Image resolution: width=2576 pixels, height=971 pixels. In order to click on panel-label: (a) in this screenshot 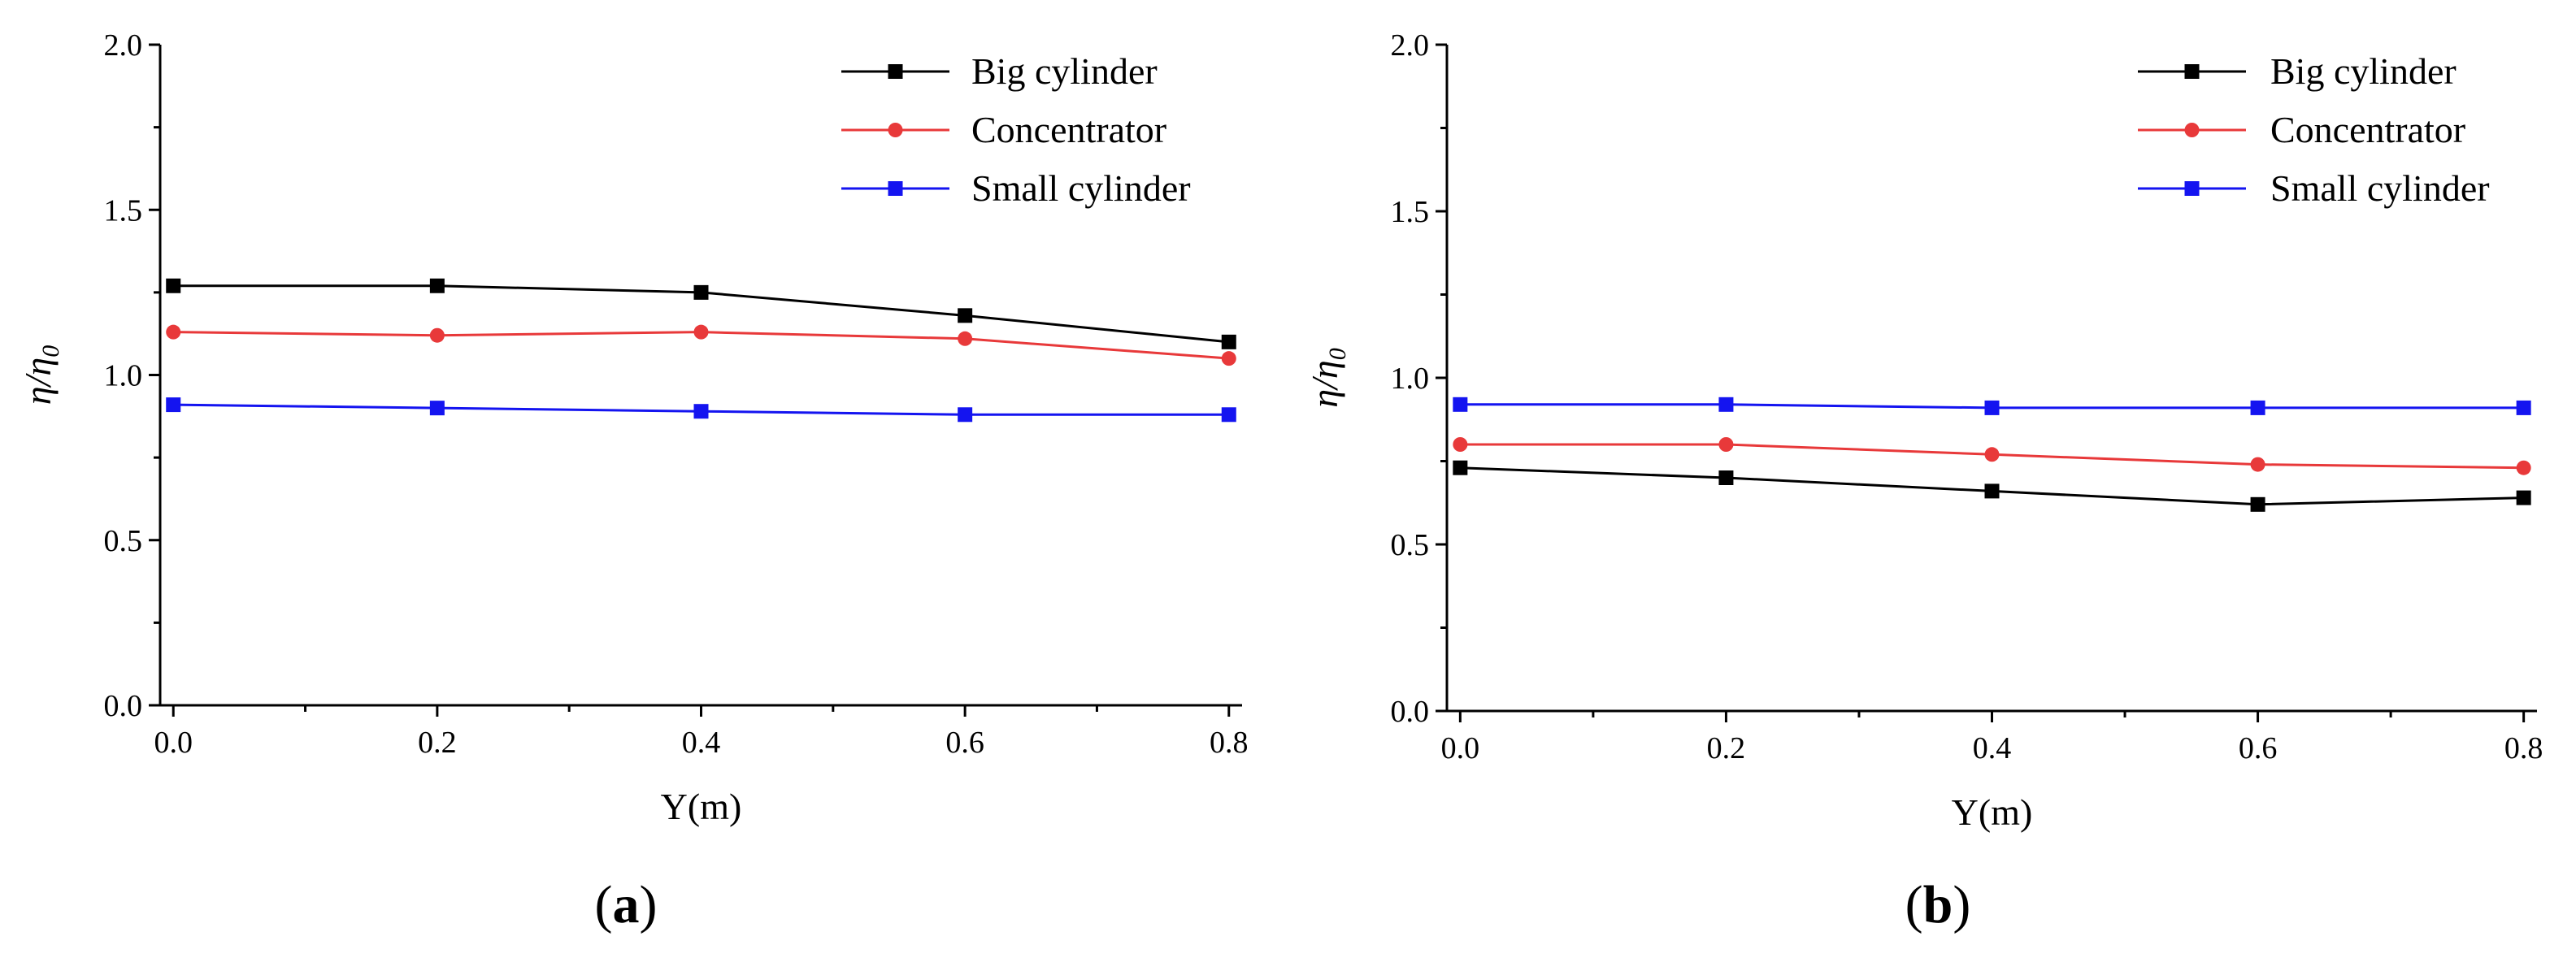, I will do `click(626, 904)`.